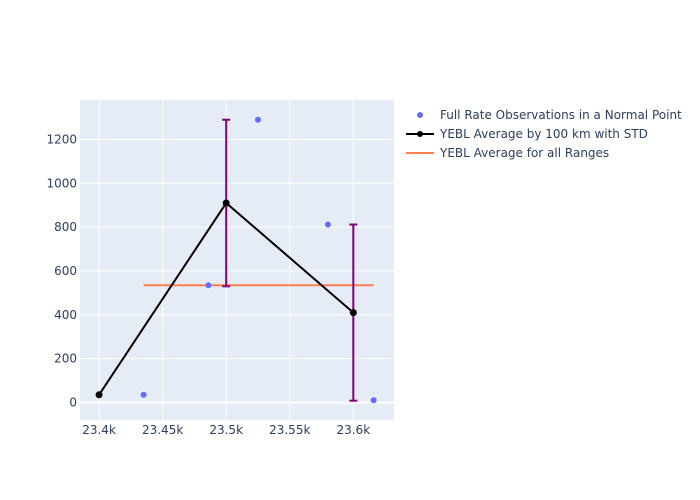  I want to click on y-tick-label: 600, so click(65, 271).